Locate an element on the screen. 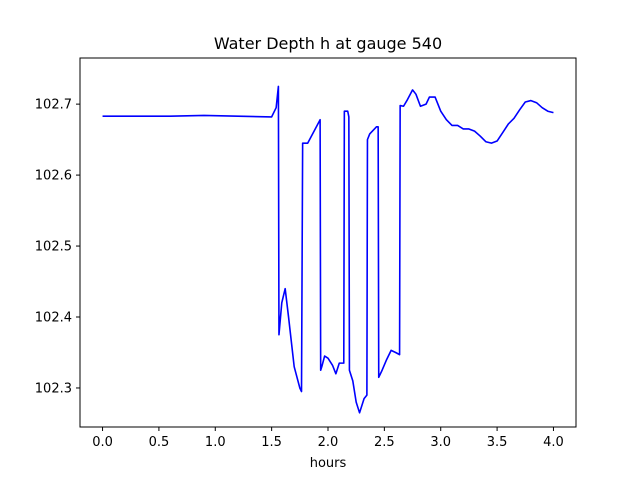 This screenshot has width=640, height=480. y-tick-label: 102.5 is located at coordinates (53, 247).